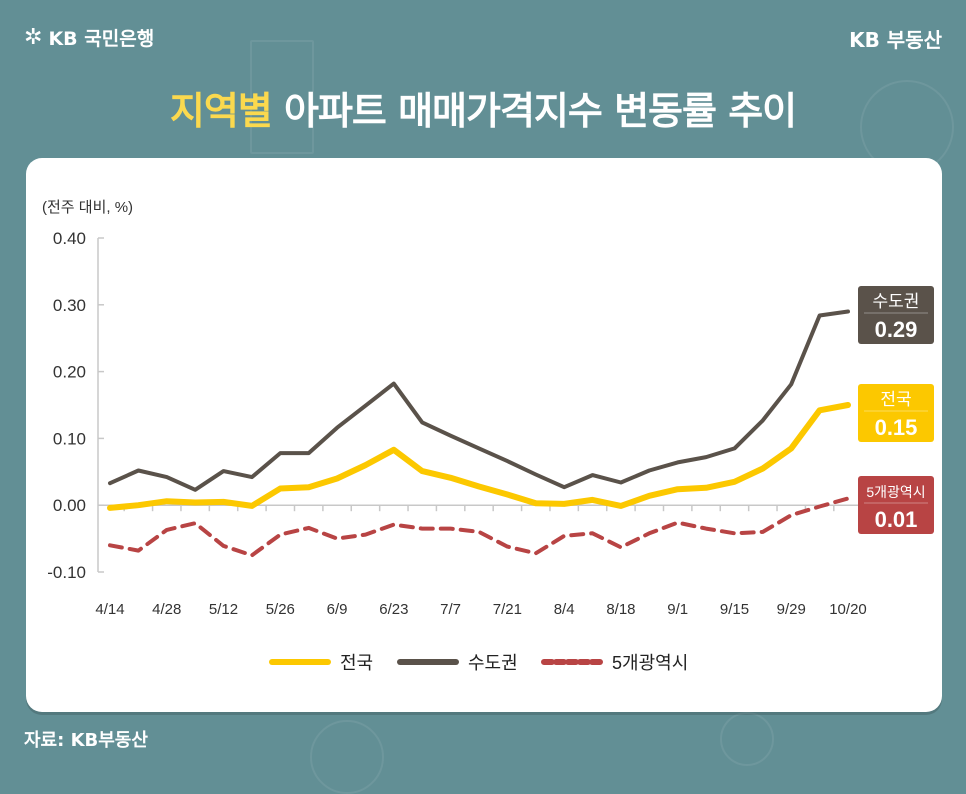 This screenshot has height=794, width=966. What do you see at coordinates (69, 505) in the screenshot?
I see `y-tick-label: 0.00` at bounding box center [69, 505].